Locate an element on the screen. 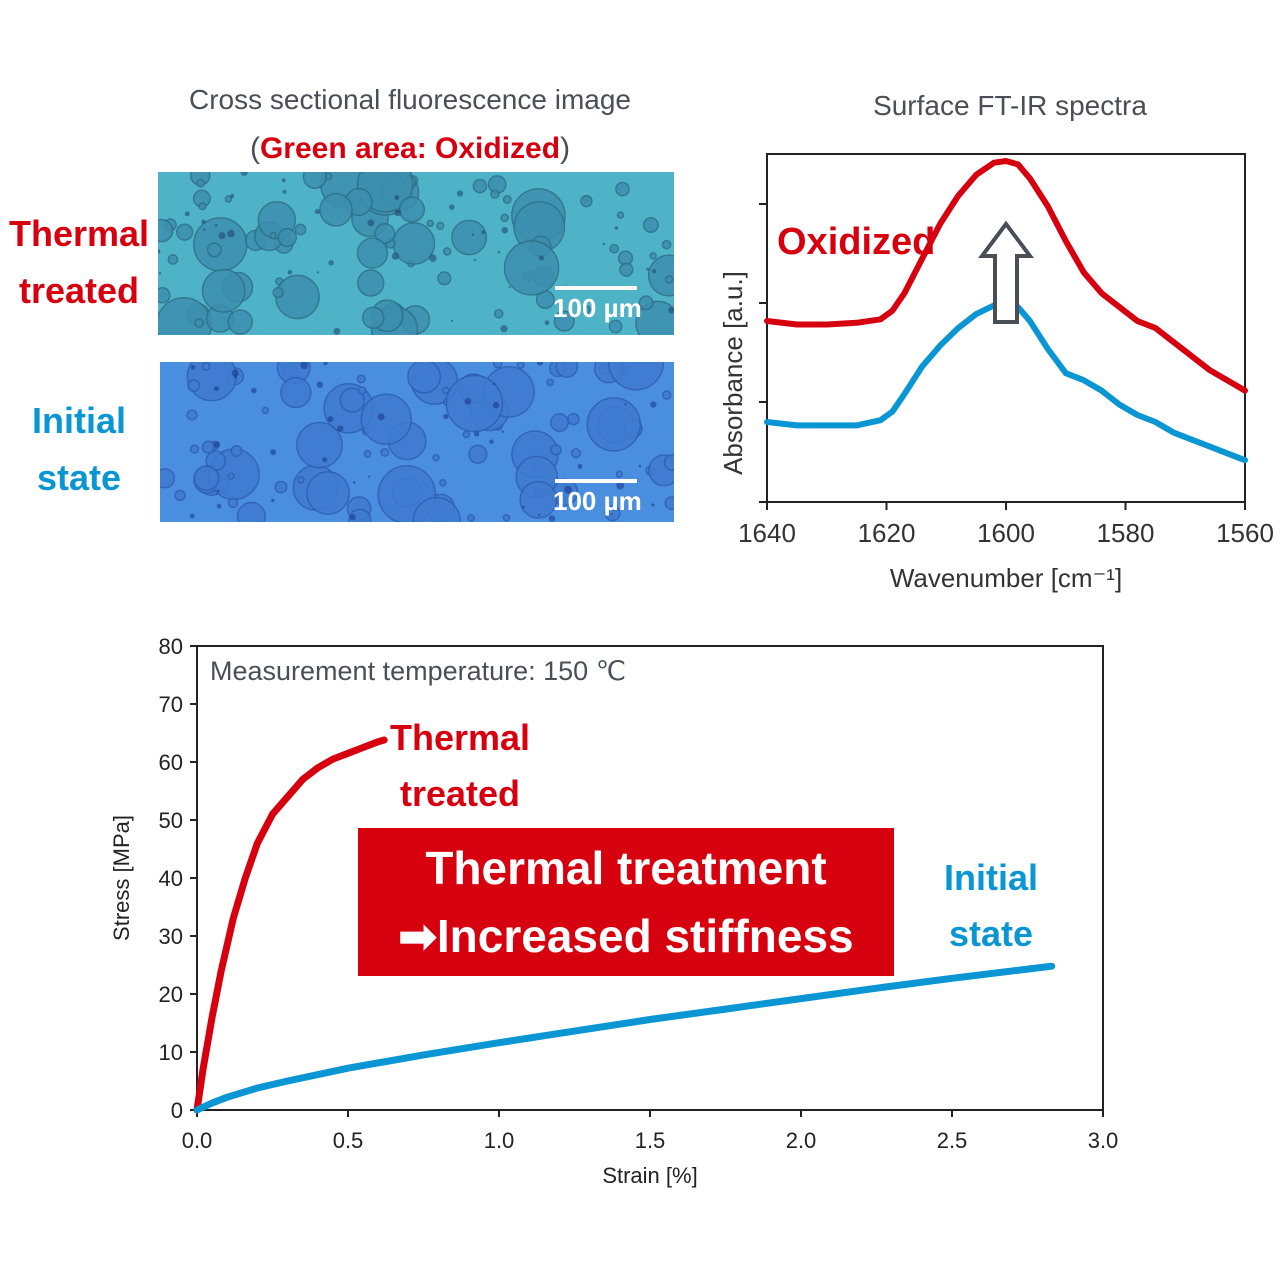 The height and width of the screenshot is (1279, 1280). scale-bar-bottom is located at coordinates (596, 481).